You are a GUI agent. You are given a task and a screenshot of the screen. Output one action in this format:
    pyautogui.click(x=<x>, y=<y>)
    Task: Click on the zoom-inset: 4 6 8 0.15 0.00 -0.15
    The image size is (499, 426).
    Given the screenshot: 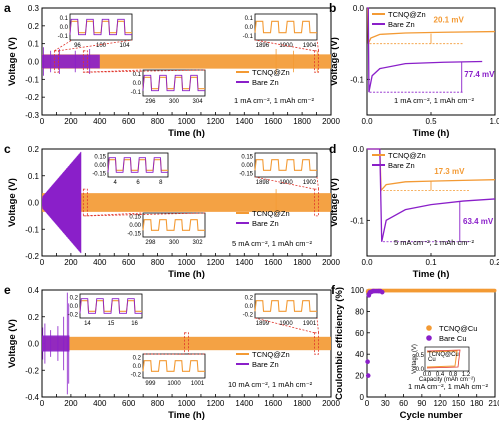 What is the action you would take?
    pyautogui.click(x=130, y=169)
    